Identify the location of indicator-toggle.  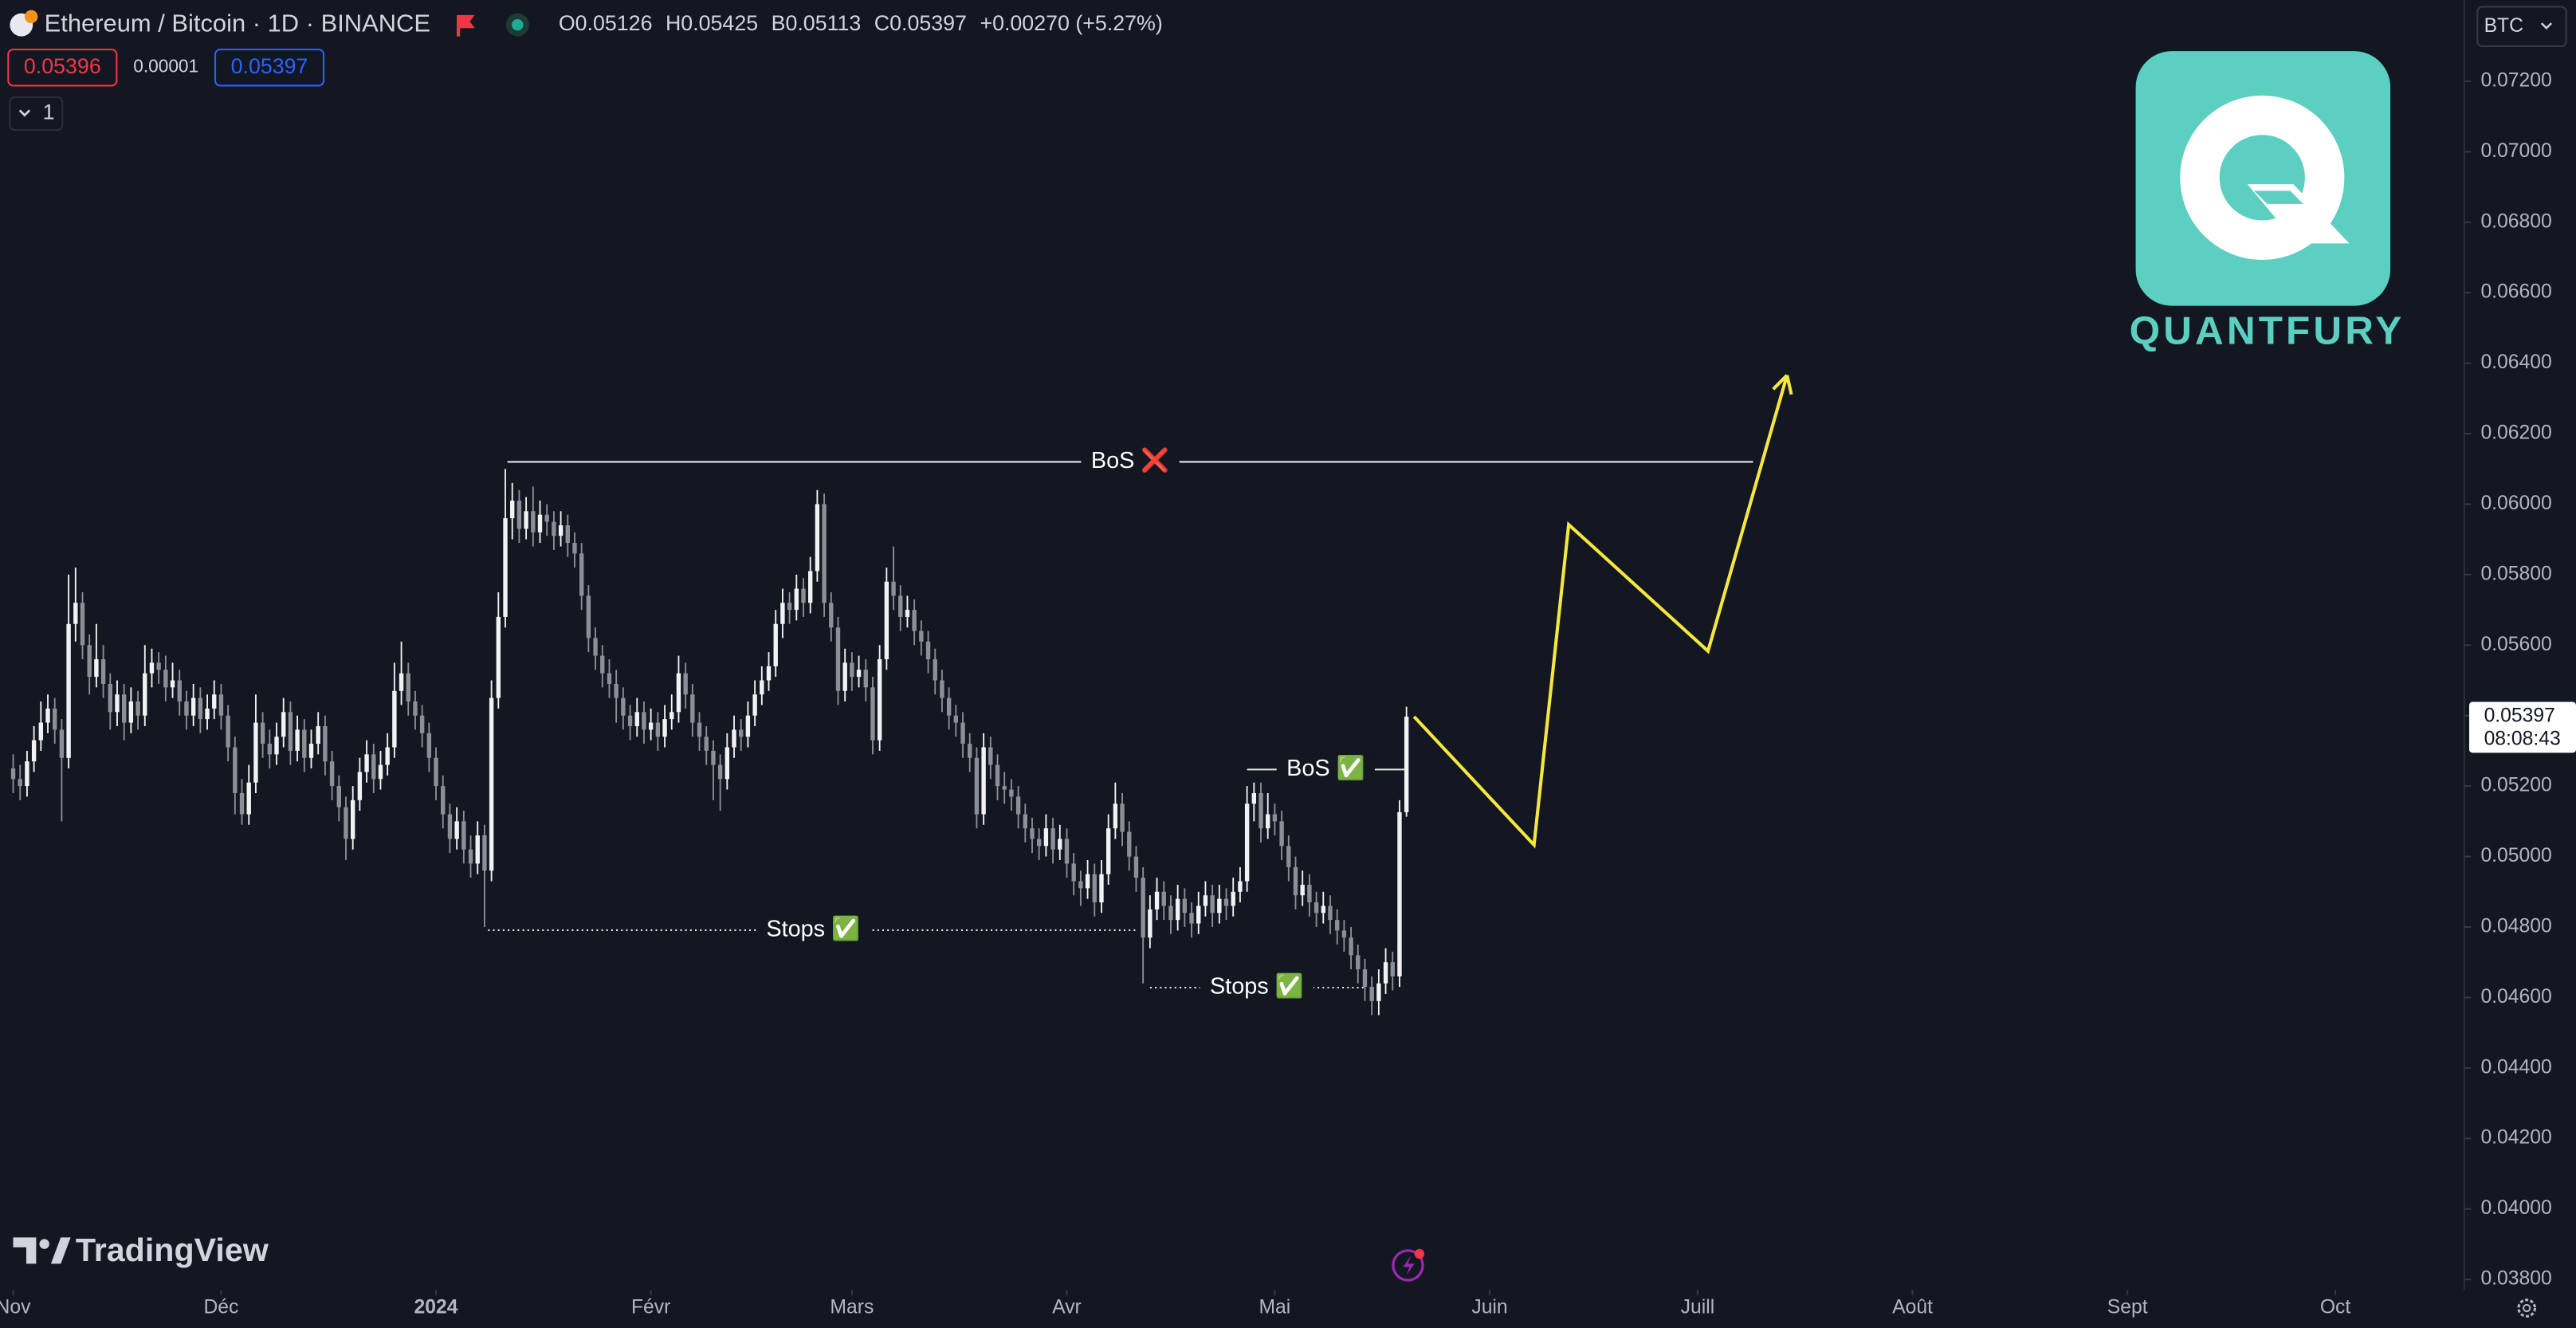
(36, 114).